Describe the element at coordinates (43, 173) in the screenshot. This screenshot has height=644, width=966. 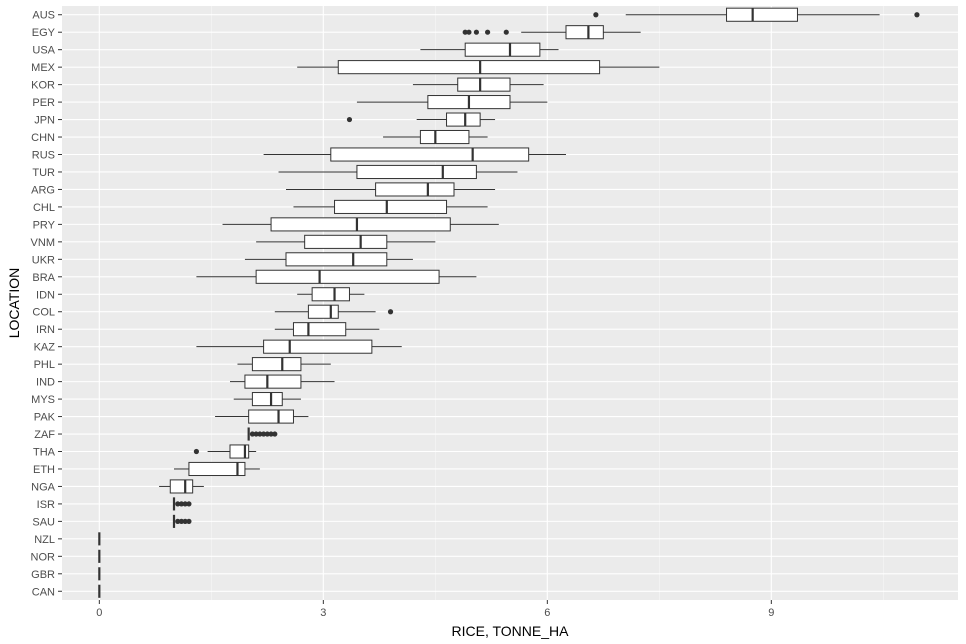
I see `y-tick-label: TUR` at that location.